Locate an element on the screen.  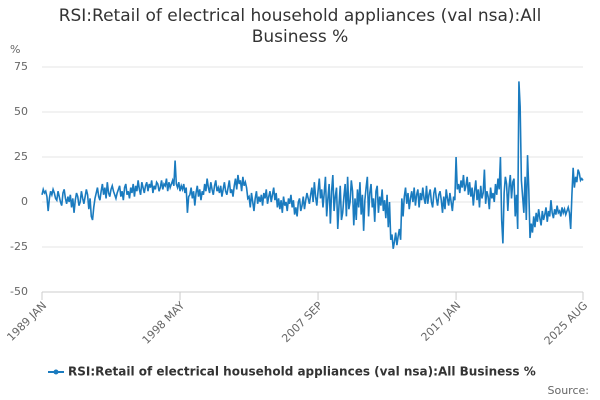
x-tick-label: 2007 SEP is located at coordinates (302, 322).